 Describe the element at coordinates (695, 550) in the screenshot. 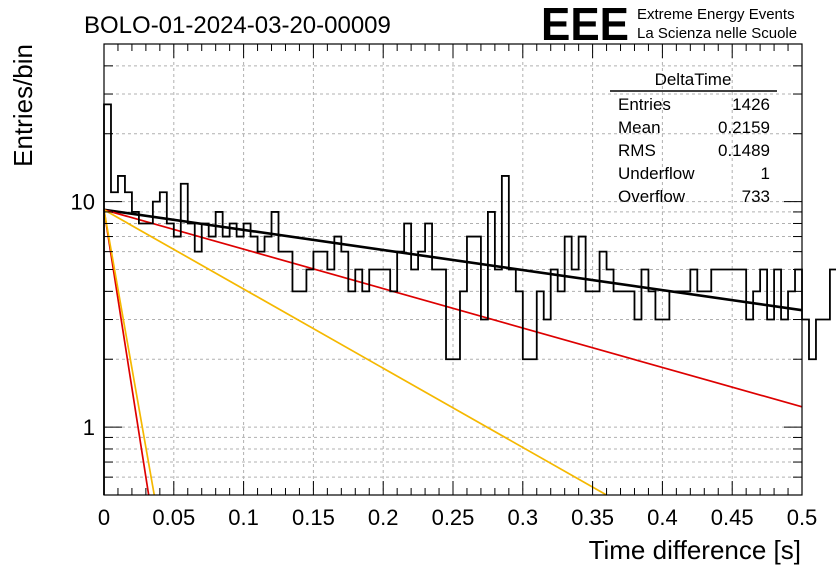

I see `x-axis-label: Time difference [s]` at that location.